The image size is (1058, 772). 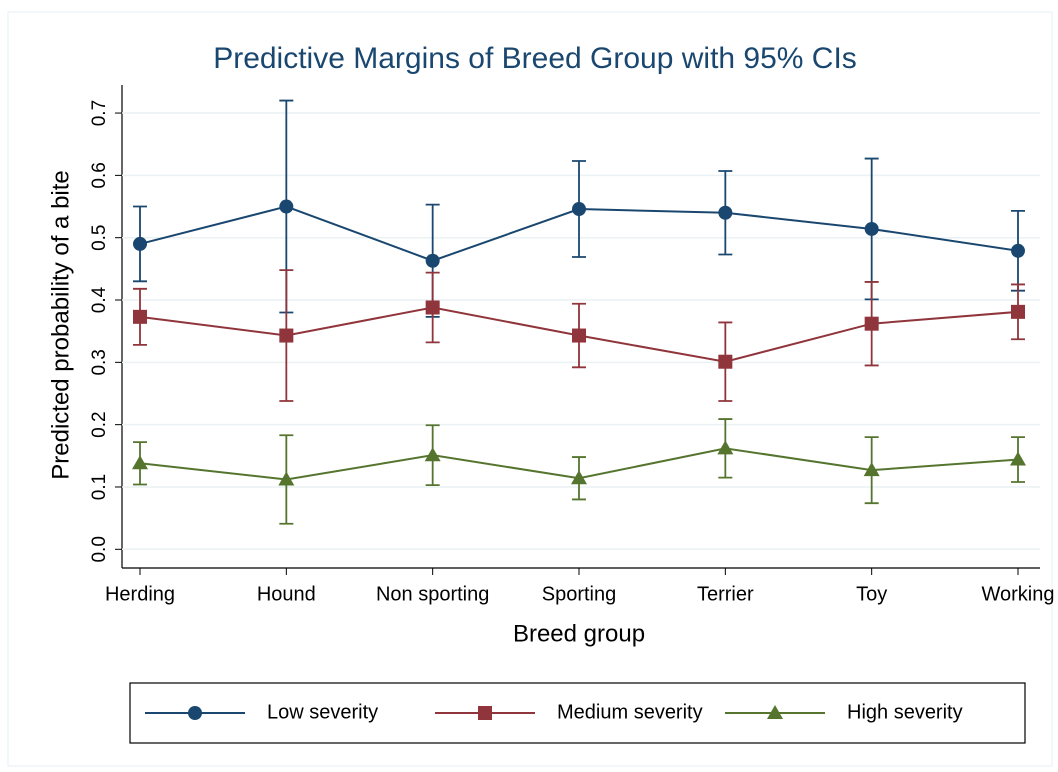 I want to click on y-tick-label: 0.0, so click(x=99, y=549).